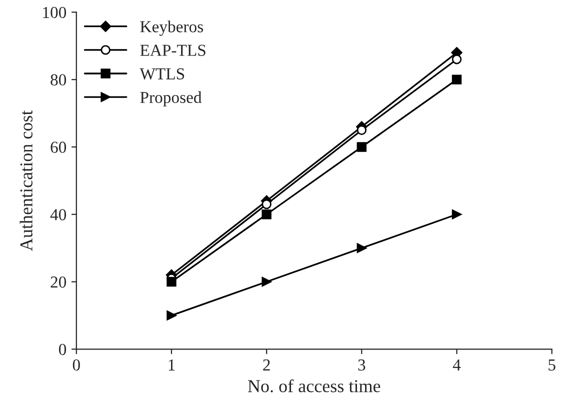 This screenshot has width=566, height=406. I want to click on legend-label: Keyberos, so click(172, 28).